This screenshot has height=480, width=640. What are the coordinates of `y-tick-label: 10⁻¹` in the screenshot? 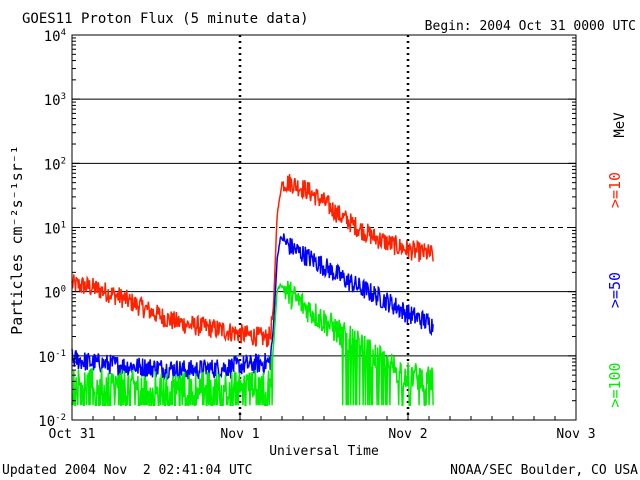 It's located at (52, 357).